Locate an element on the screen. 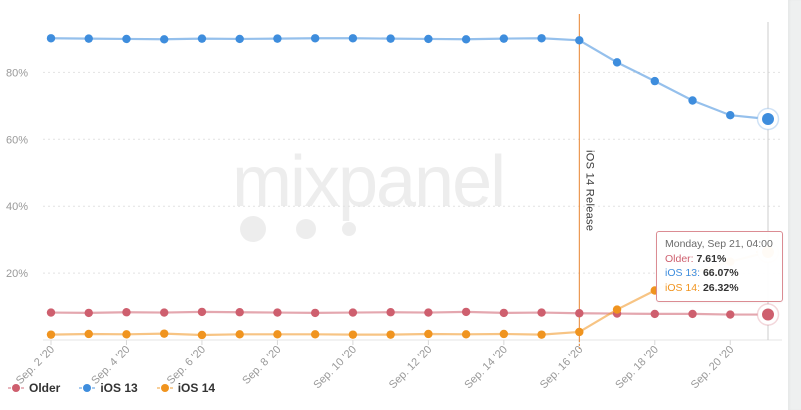 The width and height of the screenshot is (801, 410). chart-legend: Older iOS 13 iOS 14 is located at coordinates (111, 388).